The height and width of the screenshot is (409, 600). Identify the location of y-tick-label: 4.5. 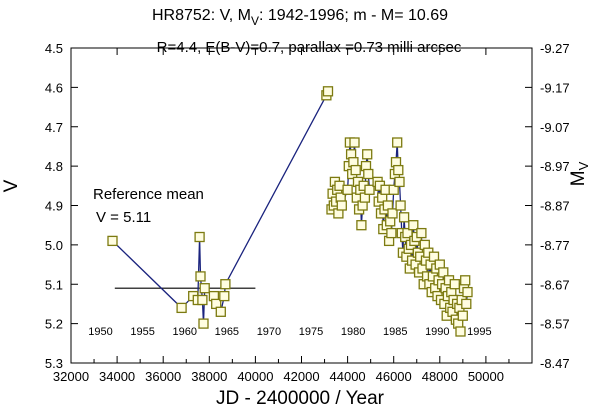
(54, 48).